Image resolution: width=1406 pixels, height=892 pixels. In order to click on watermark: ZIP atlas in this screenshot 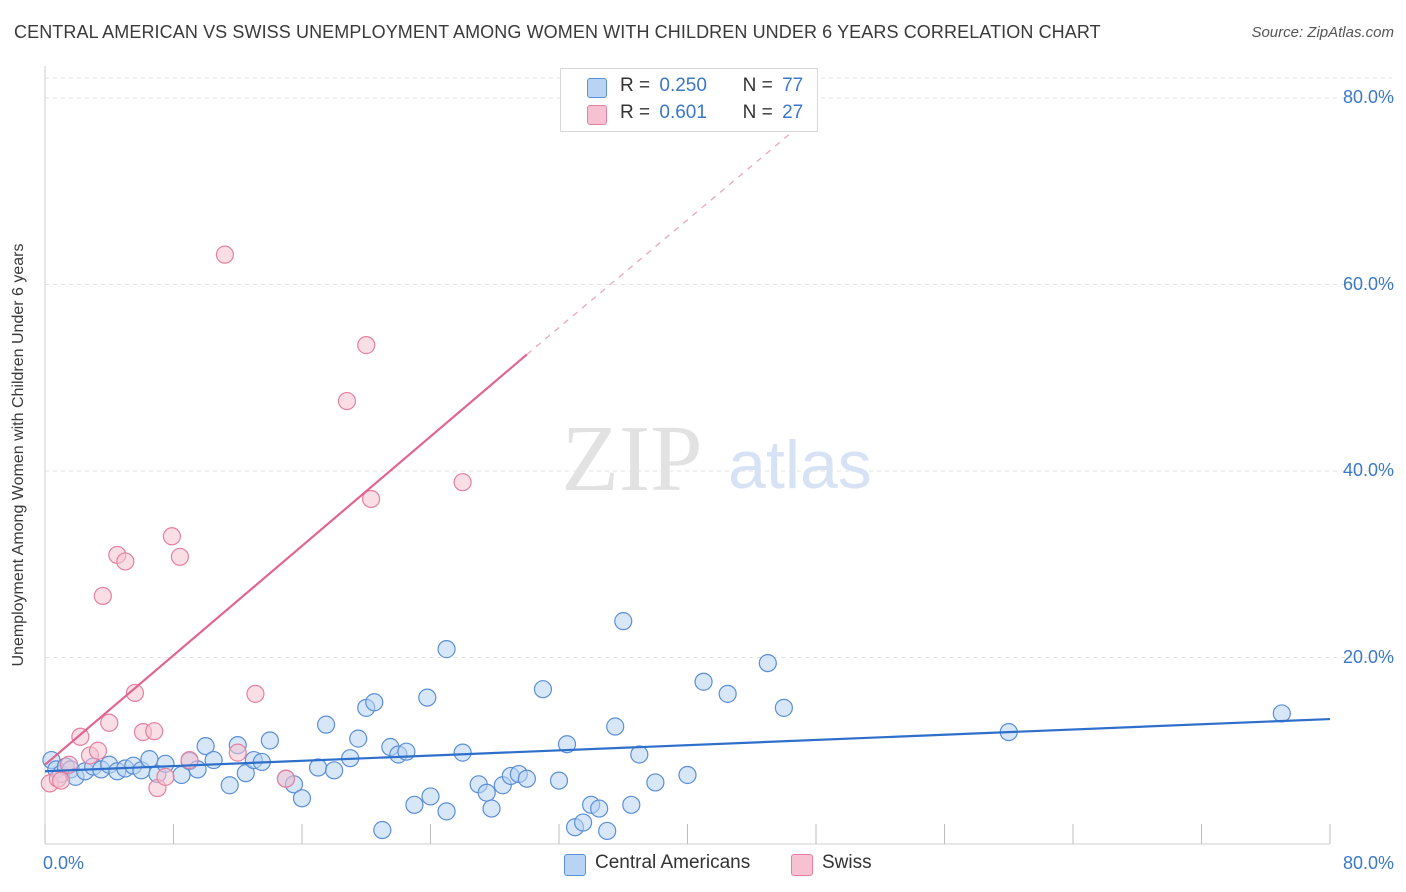, I will do `click(717, 459)`.